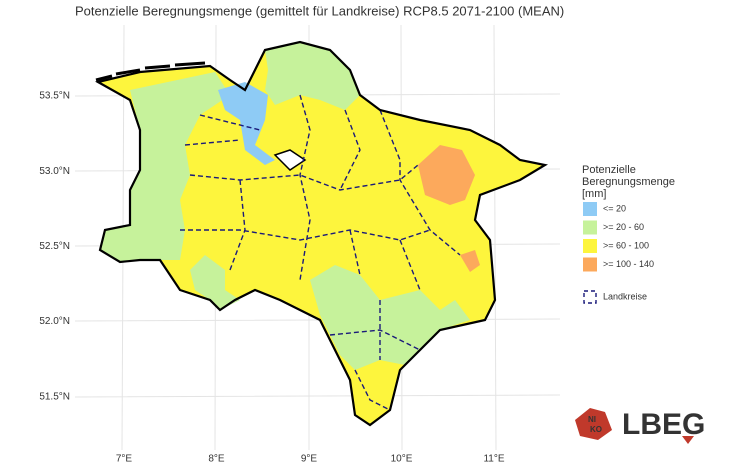  I want to click on islands, so click(150, 71).